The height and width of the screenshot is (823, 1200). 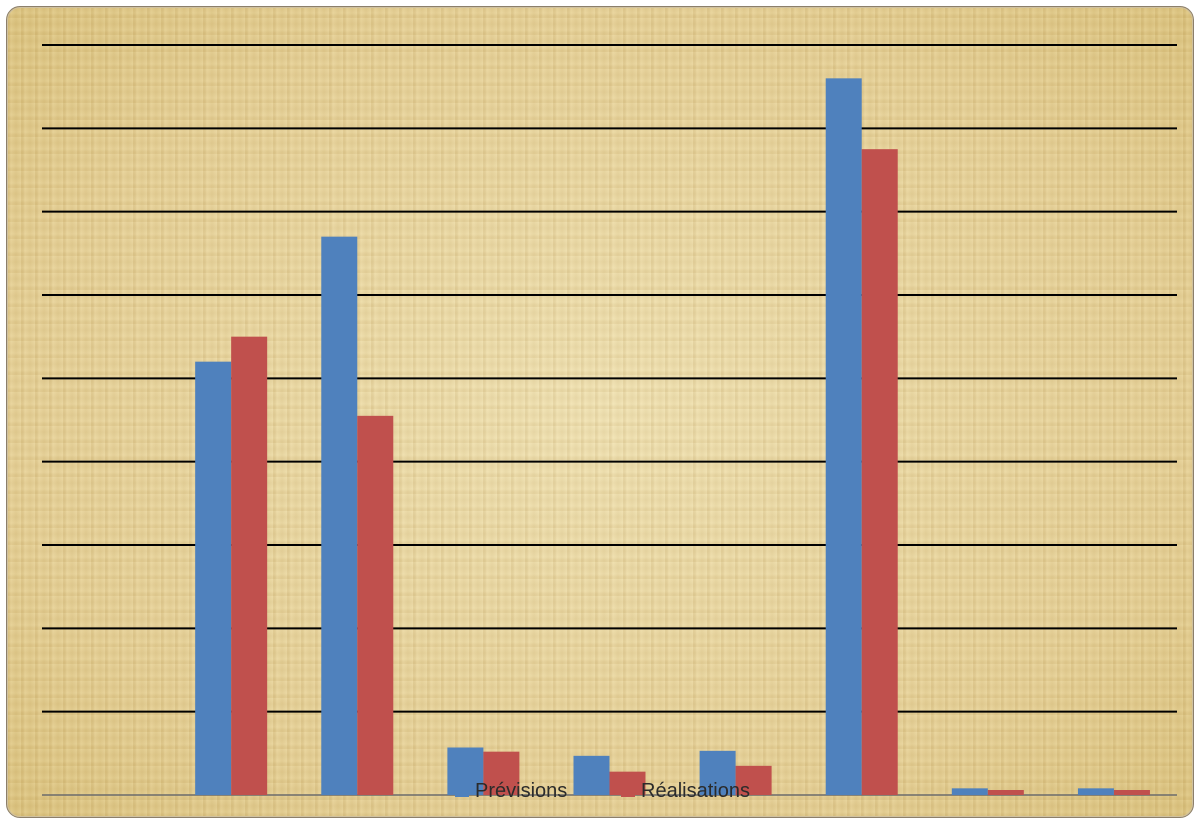 I want to click on legend-label-previsions: Prévisions, so click(x=521, y=791).